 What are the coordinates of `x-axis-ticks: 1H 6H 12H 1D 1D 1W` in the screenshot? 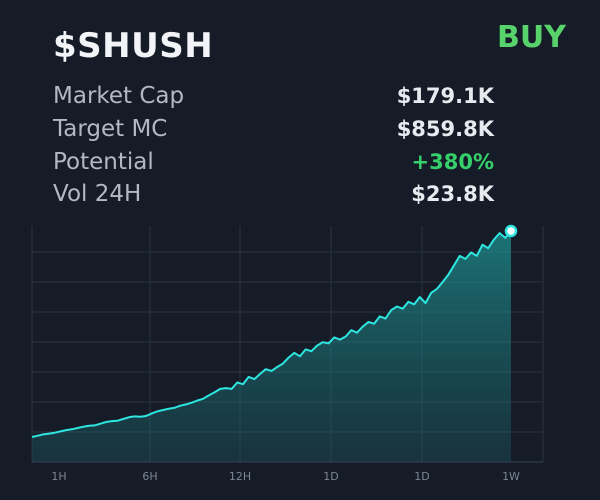 It's located at (285, 476).